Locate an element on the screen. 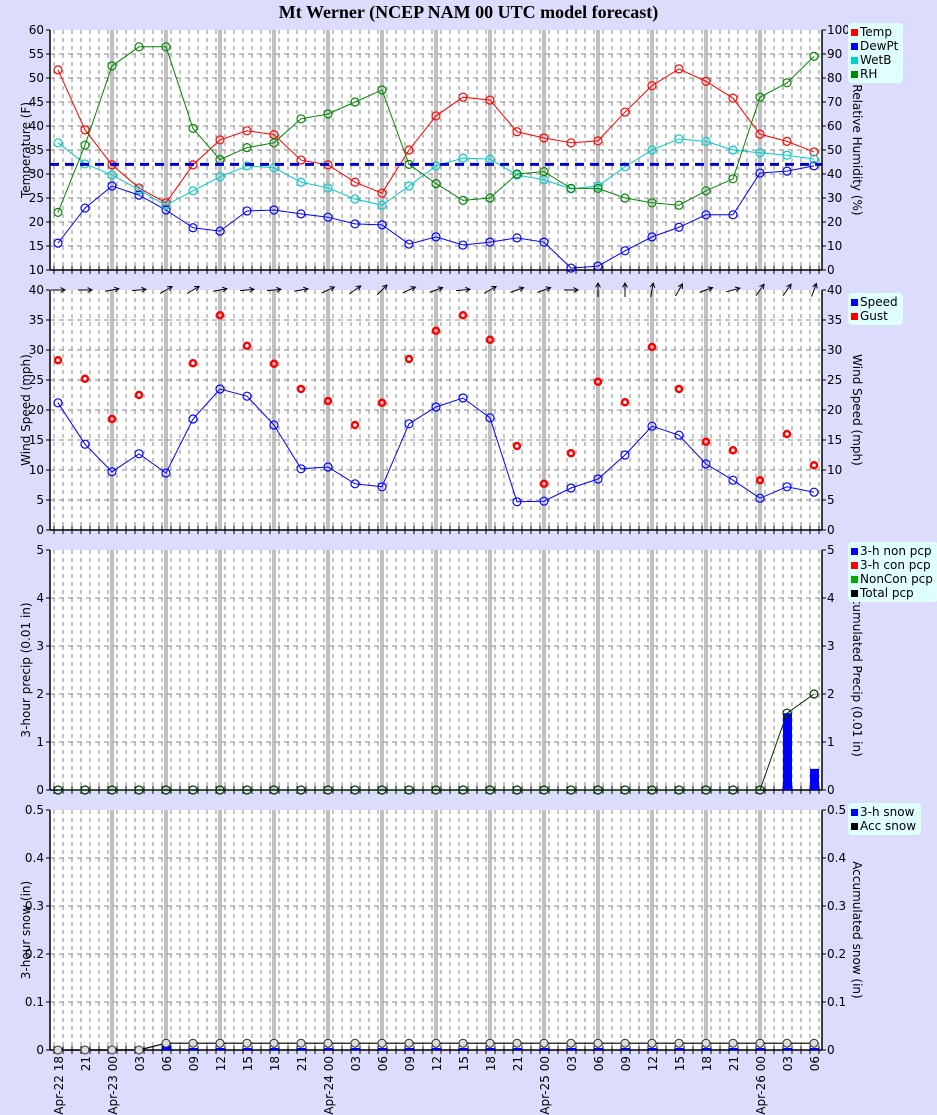 This screenshot has width=937, height=1115. legend-item: 3-h non pcp is located at coordinates (892, 551).